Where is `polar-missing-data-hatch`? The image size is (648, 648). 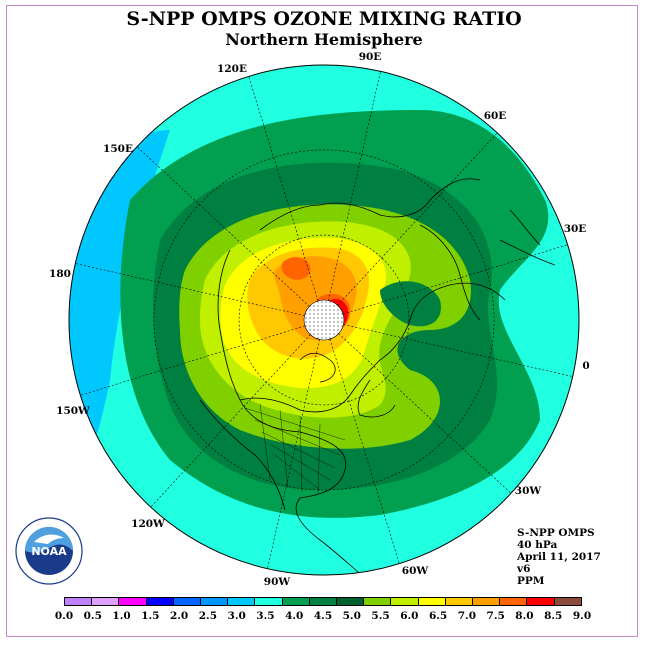
polar-missing-data-hatch is located at coordinates (324, 320).